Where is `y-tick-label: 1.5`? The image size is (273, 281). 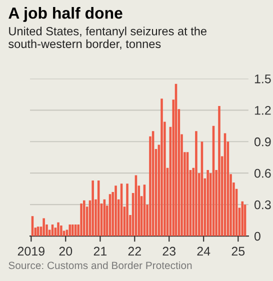 y-tick-label: 1.5 is located at coordinates (262, 79).